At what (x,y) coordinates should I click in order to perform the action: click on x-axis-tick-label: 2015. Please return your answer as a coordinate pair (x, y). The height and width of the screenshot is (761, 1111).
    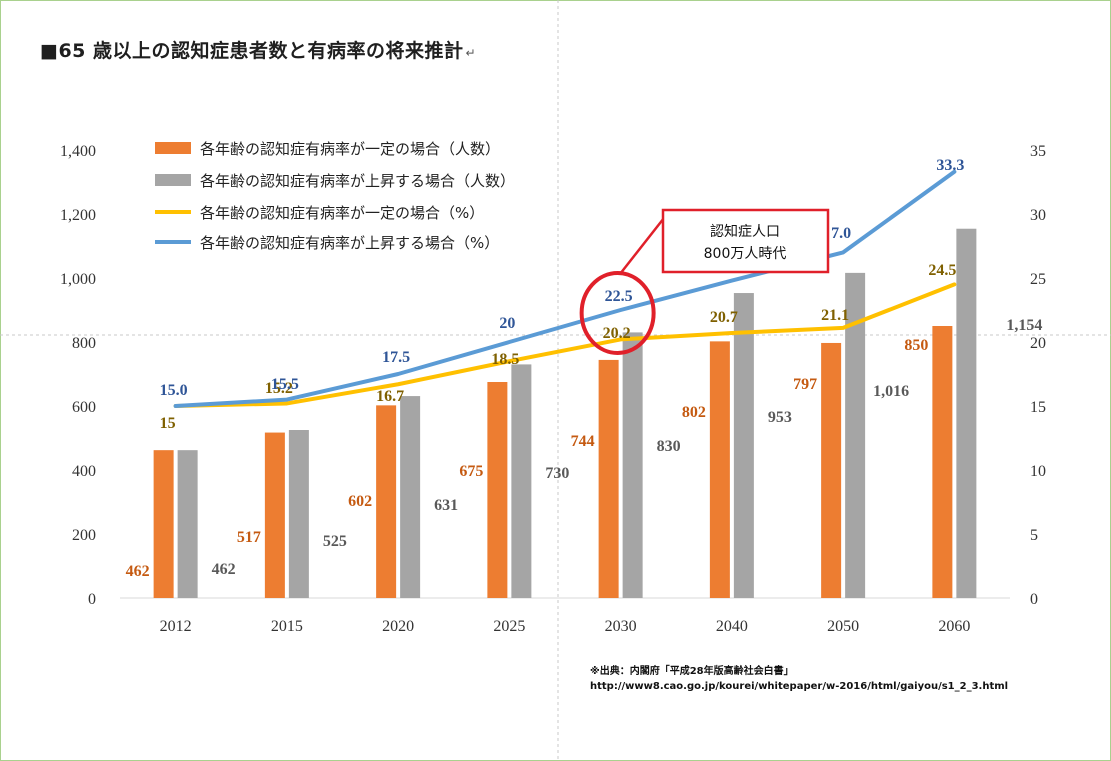
    Looking at the image, I should click on (287, 626).